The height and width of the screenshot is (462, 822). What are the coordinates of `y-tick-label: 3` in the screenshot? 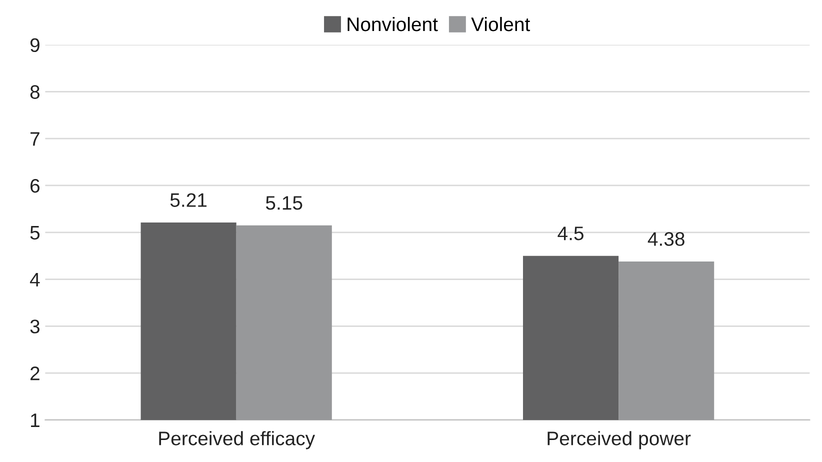 It's located at (35, 327).